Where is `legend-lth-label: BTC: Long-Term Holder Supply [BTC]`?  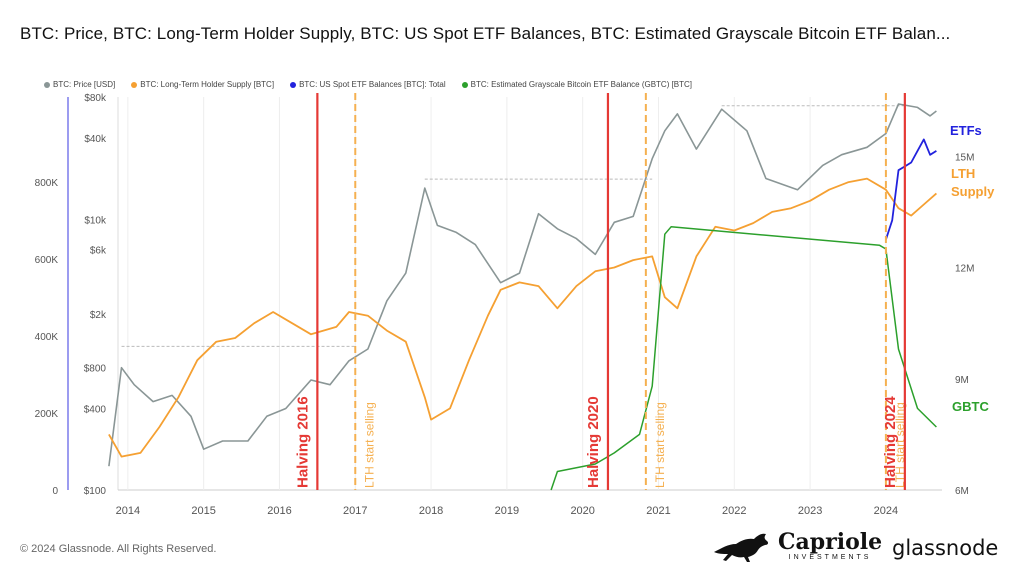
legend-lth-label: BTC: Long-Term Holder Supply [BTC] is located at coordinates (207, 84).